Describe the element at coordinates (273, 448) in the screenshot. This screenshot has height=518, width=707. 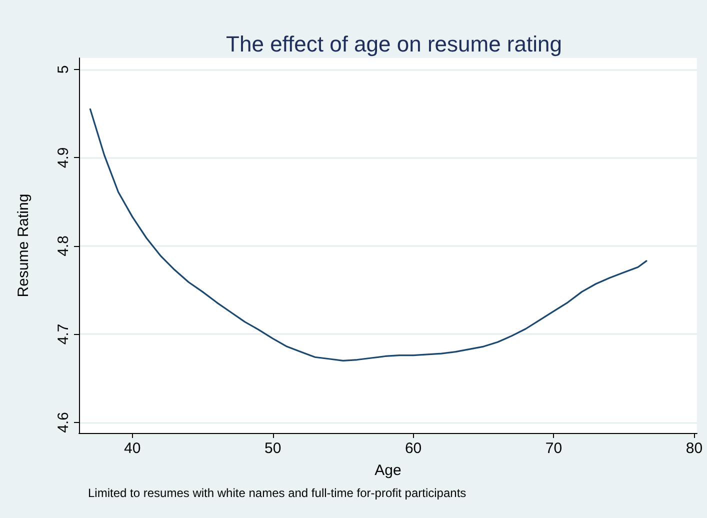
I see `x-tick-label: 50` at that location.